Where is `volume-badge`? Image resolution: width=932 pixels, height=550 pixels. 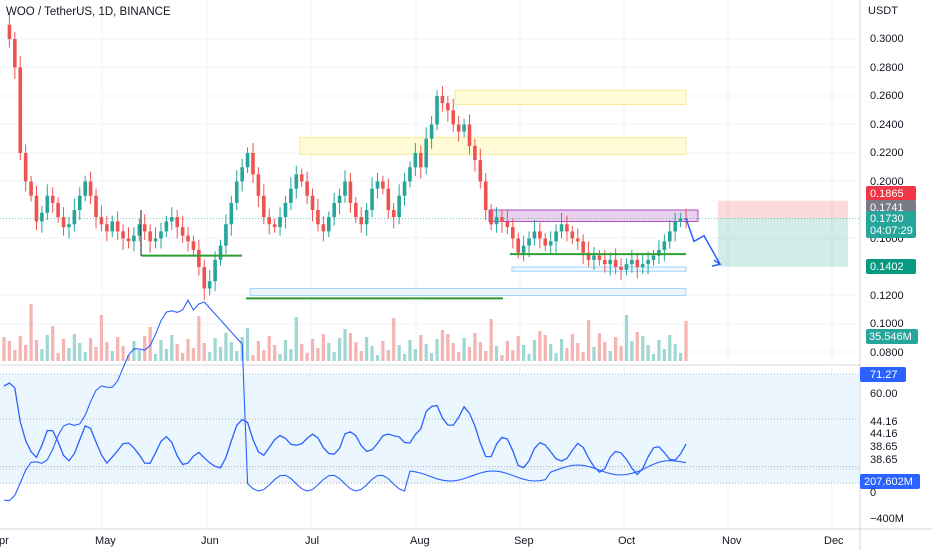
volume-badge is located at coordinates (892, 336).